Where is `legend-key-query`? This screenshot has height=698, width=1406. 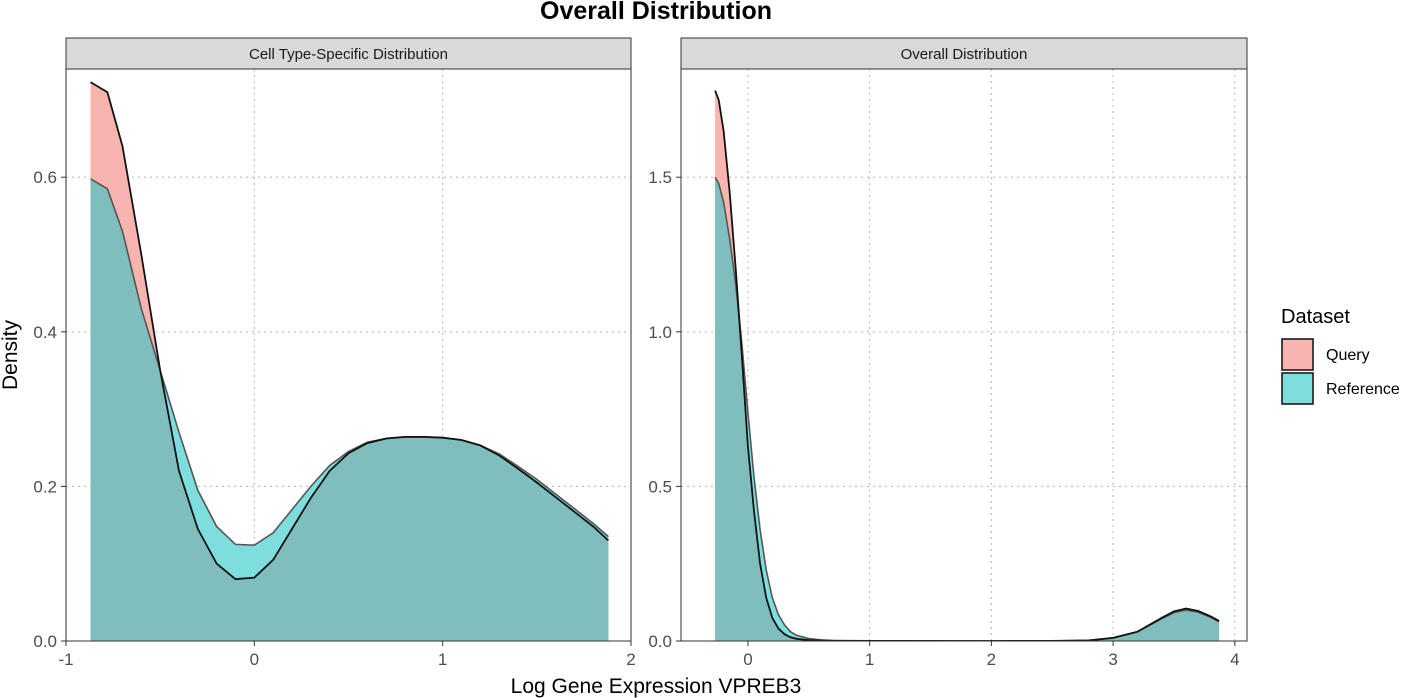 legend-key-query is located at coordinates (1297, 354).